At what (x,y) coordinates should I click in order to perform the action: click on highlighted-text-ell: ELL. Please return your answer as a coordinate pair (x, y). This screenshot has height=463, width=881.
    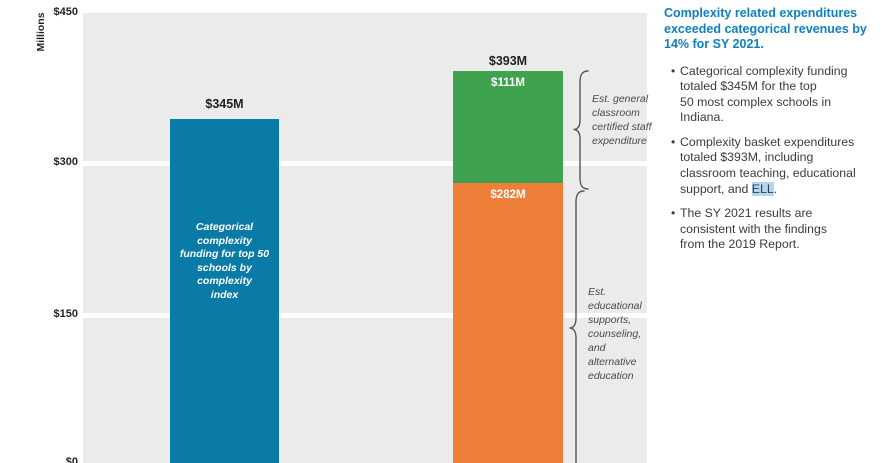
    Looking at the image, I should click on (762, 188).